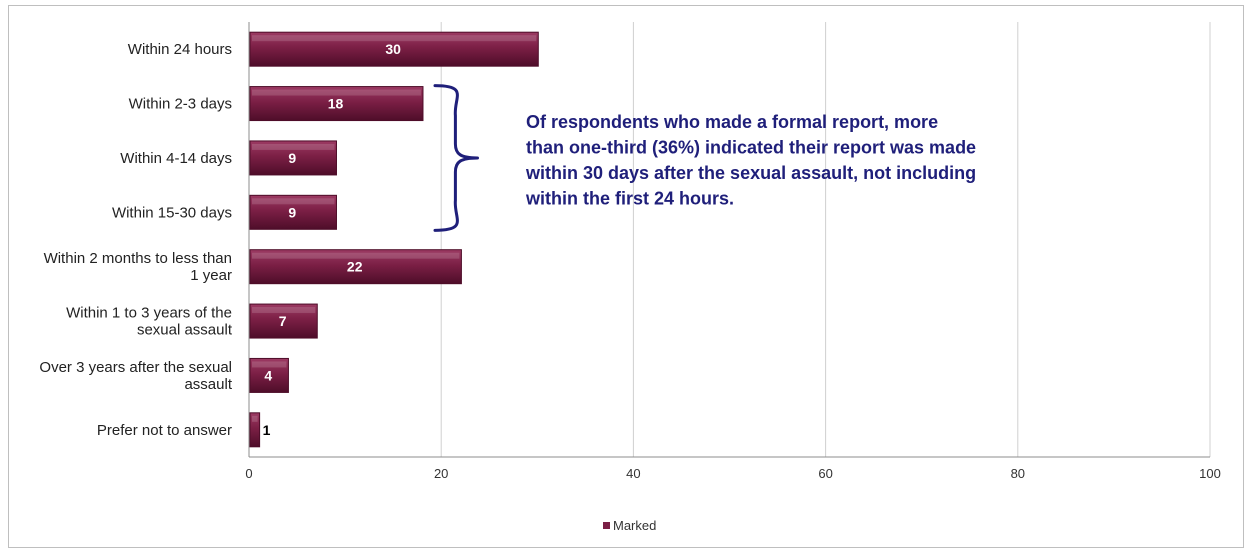 This screenshot has height=554, width=1250. I want to click on legend-label: Marked, so click(634, 525).